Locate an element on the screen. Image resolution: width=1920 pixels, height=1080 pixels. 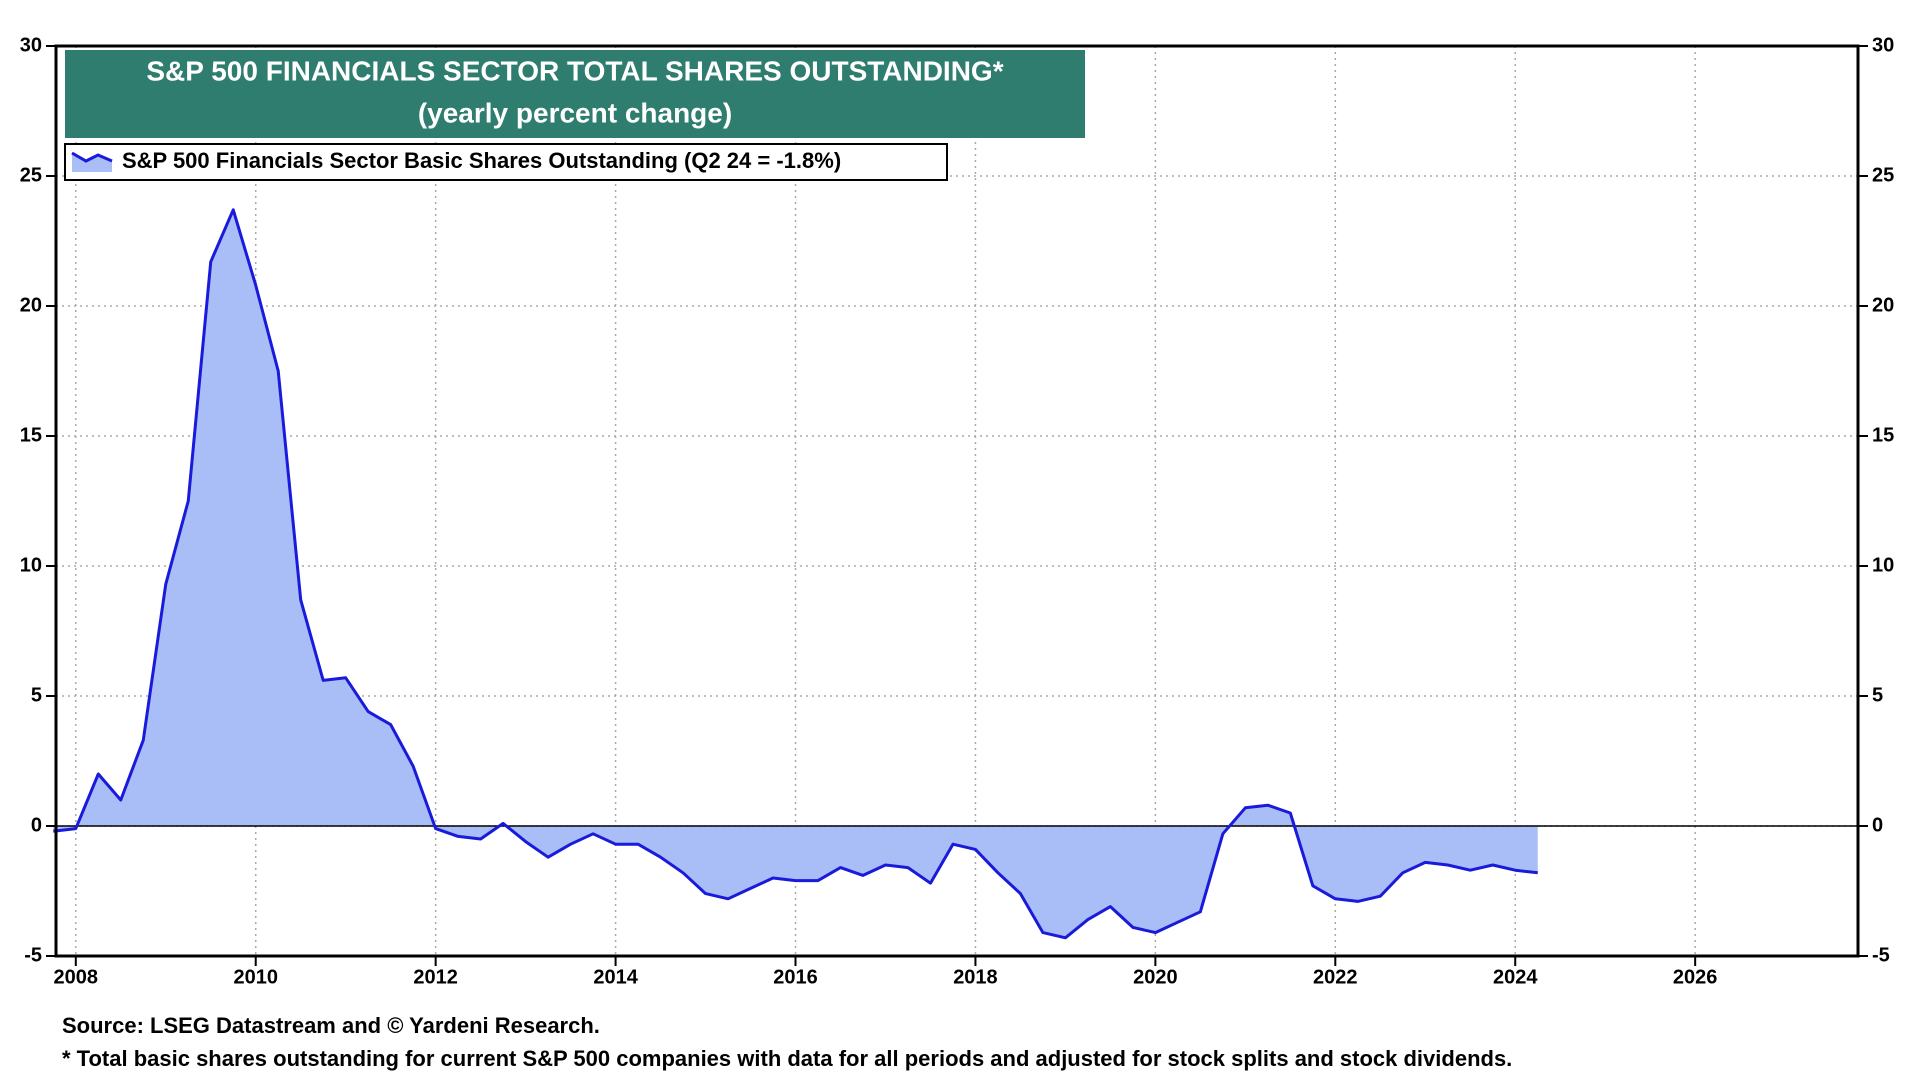
x-tick-label: 2010 is located at coordinates (255, 977).